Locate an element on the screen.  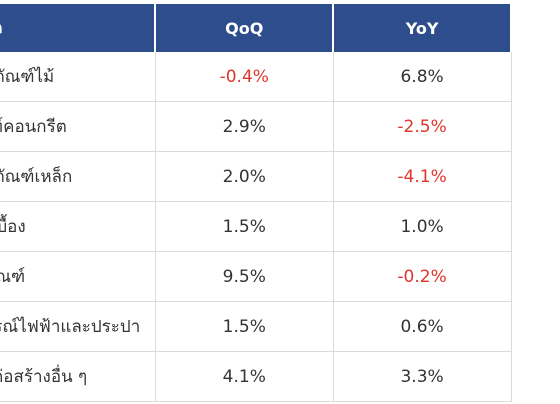
row-qoq: 4.1% is located at coordinates (244, 376).